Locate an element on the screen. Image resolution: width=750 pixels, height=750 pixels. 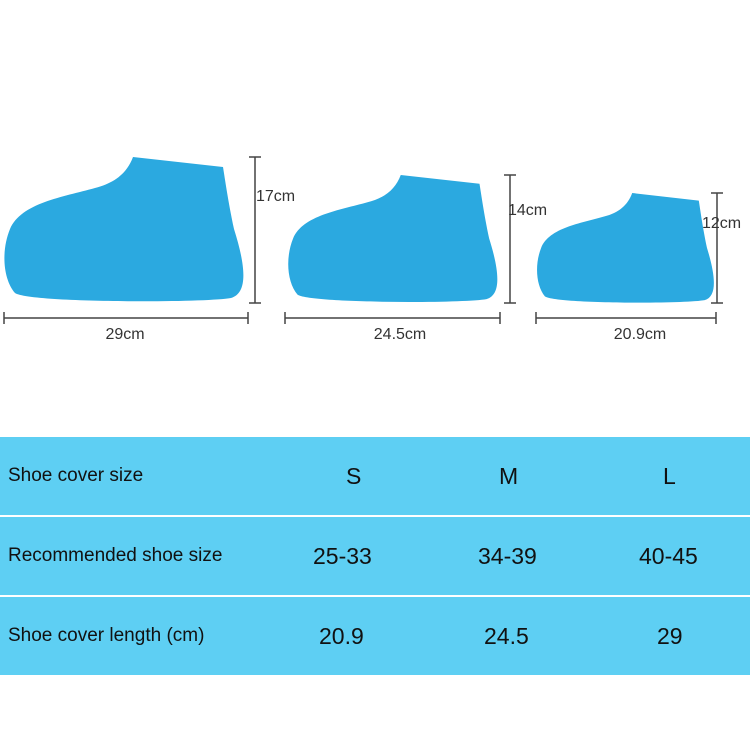
height-label-2: 14cm is located at coordinates (527, 210).